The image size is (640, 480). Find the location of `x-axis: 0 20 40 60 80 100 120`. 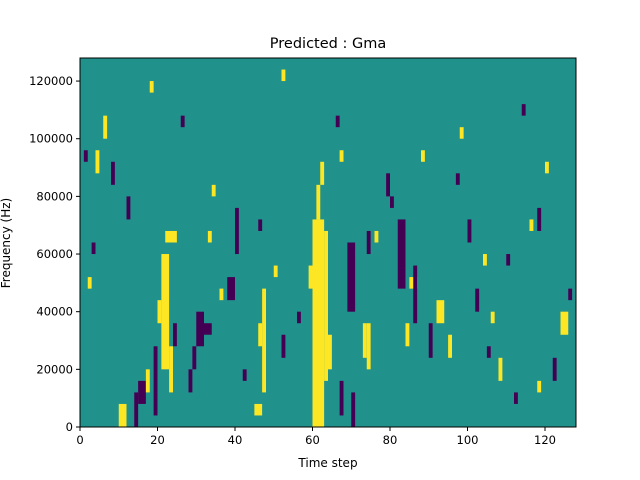

x-axis: 0 20 40 60 80 100 120 is located at coordinates (316, 437).